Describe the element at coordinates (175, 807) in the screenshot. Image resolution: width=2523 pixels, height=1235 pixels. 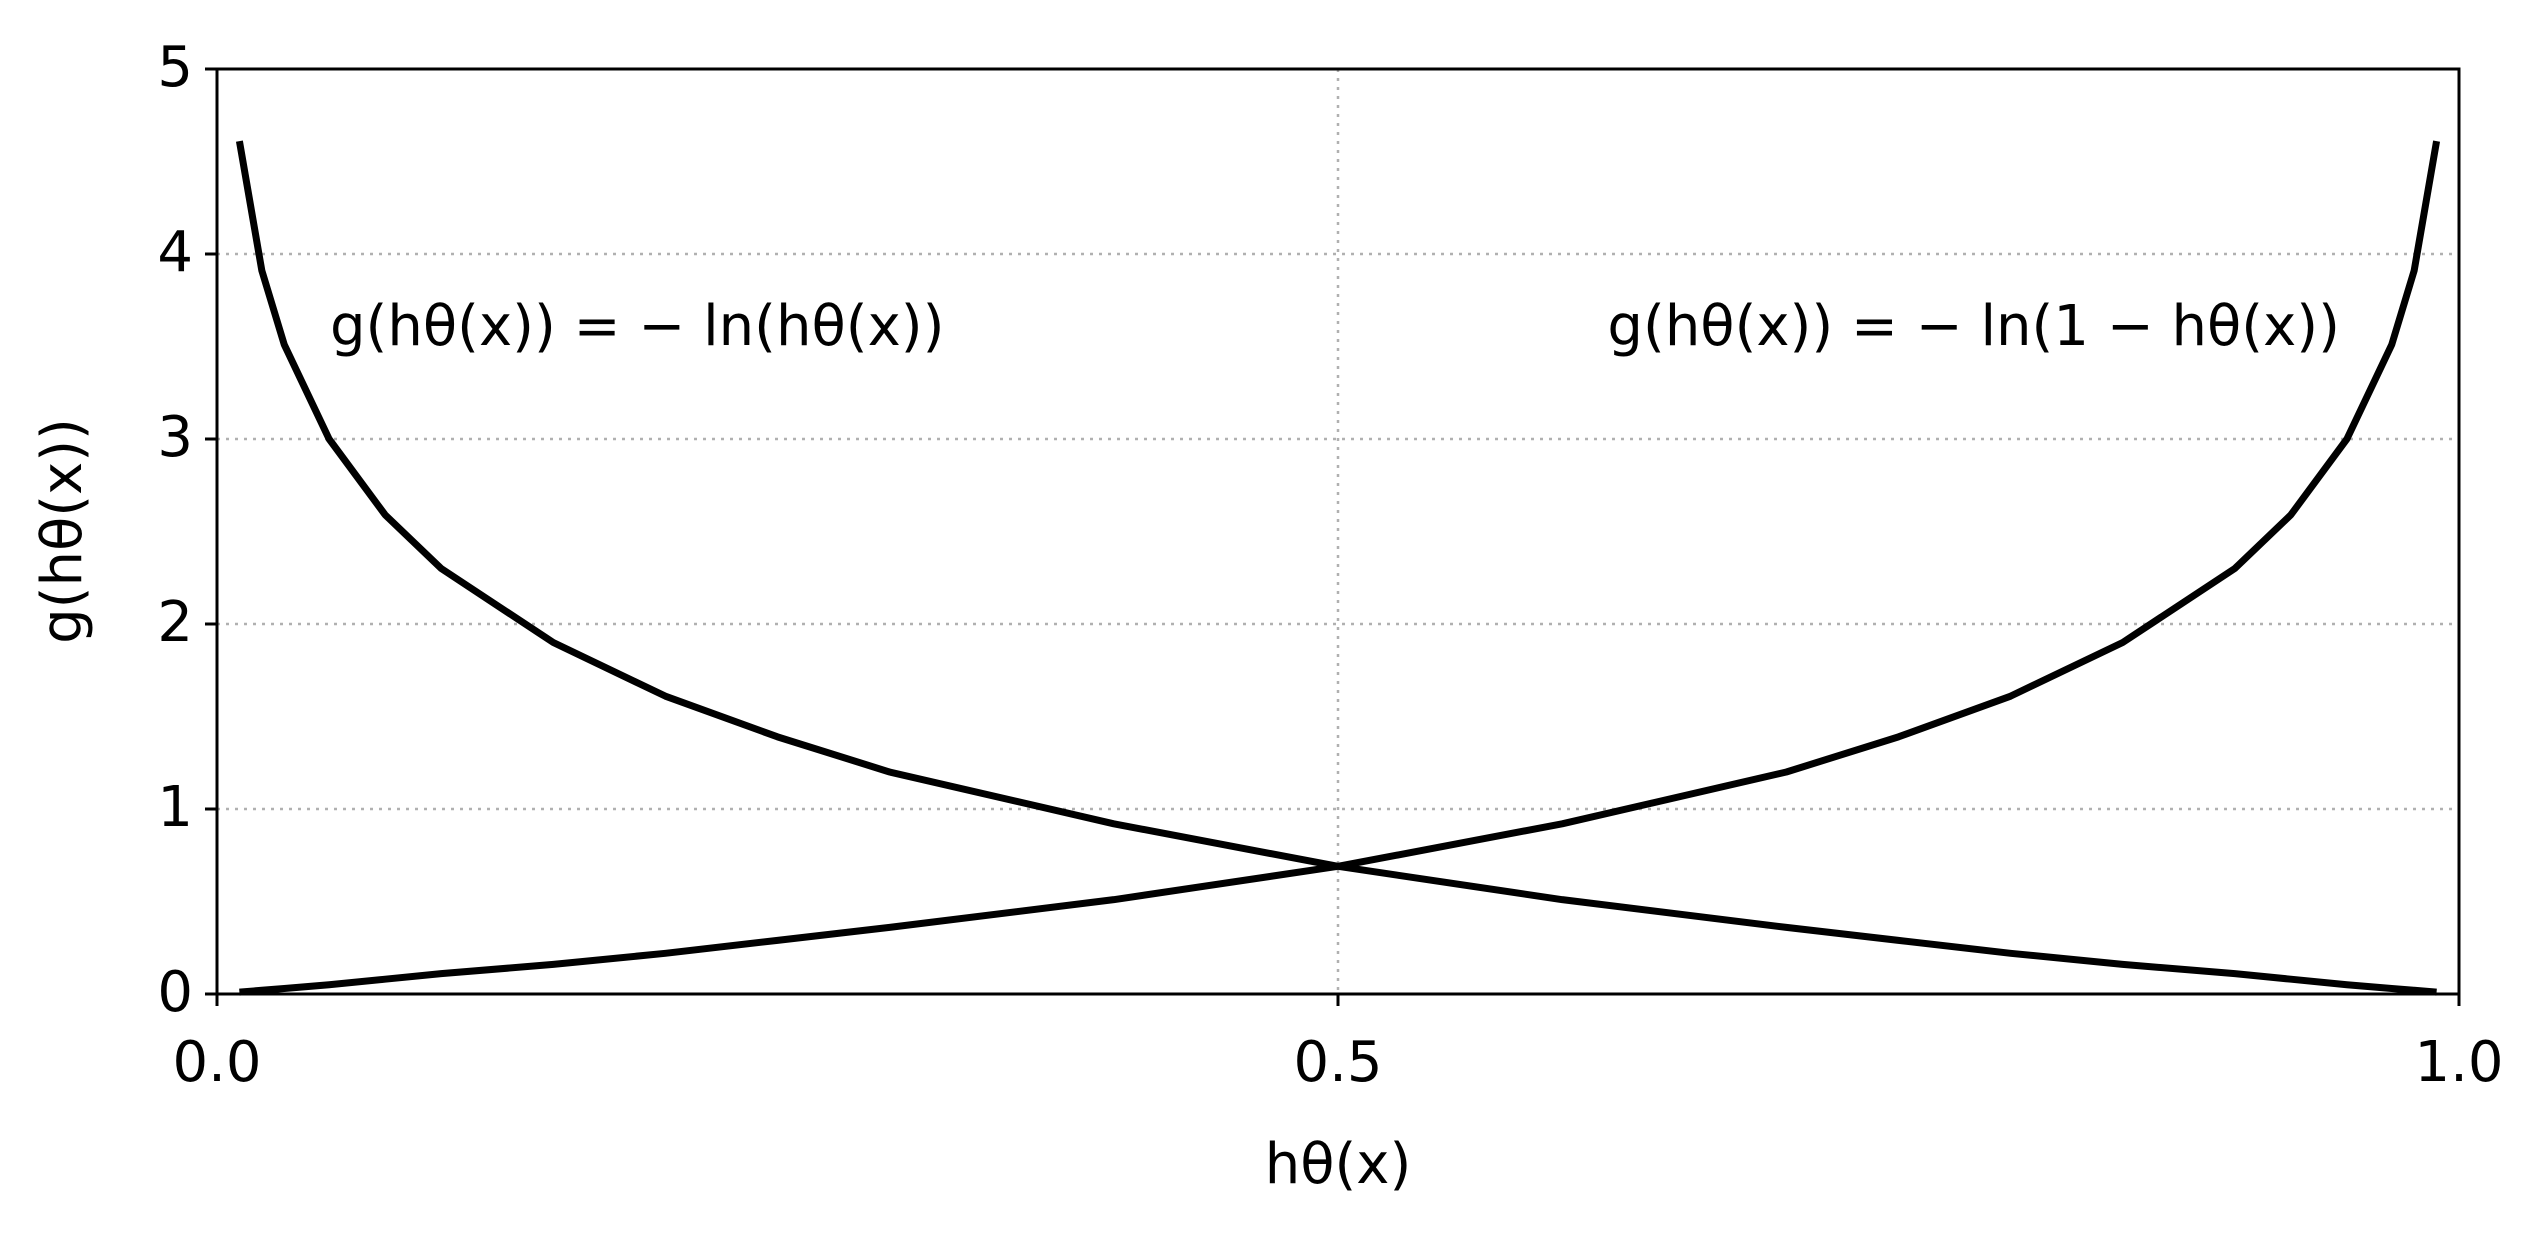
I see `y-tick-label: 1` at that location.